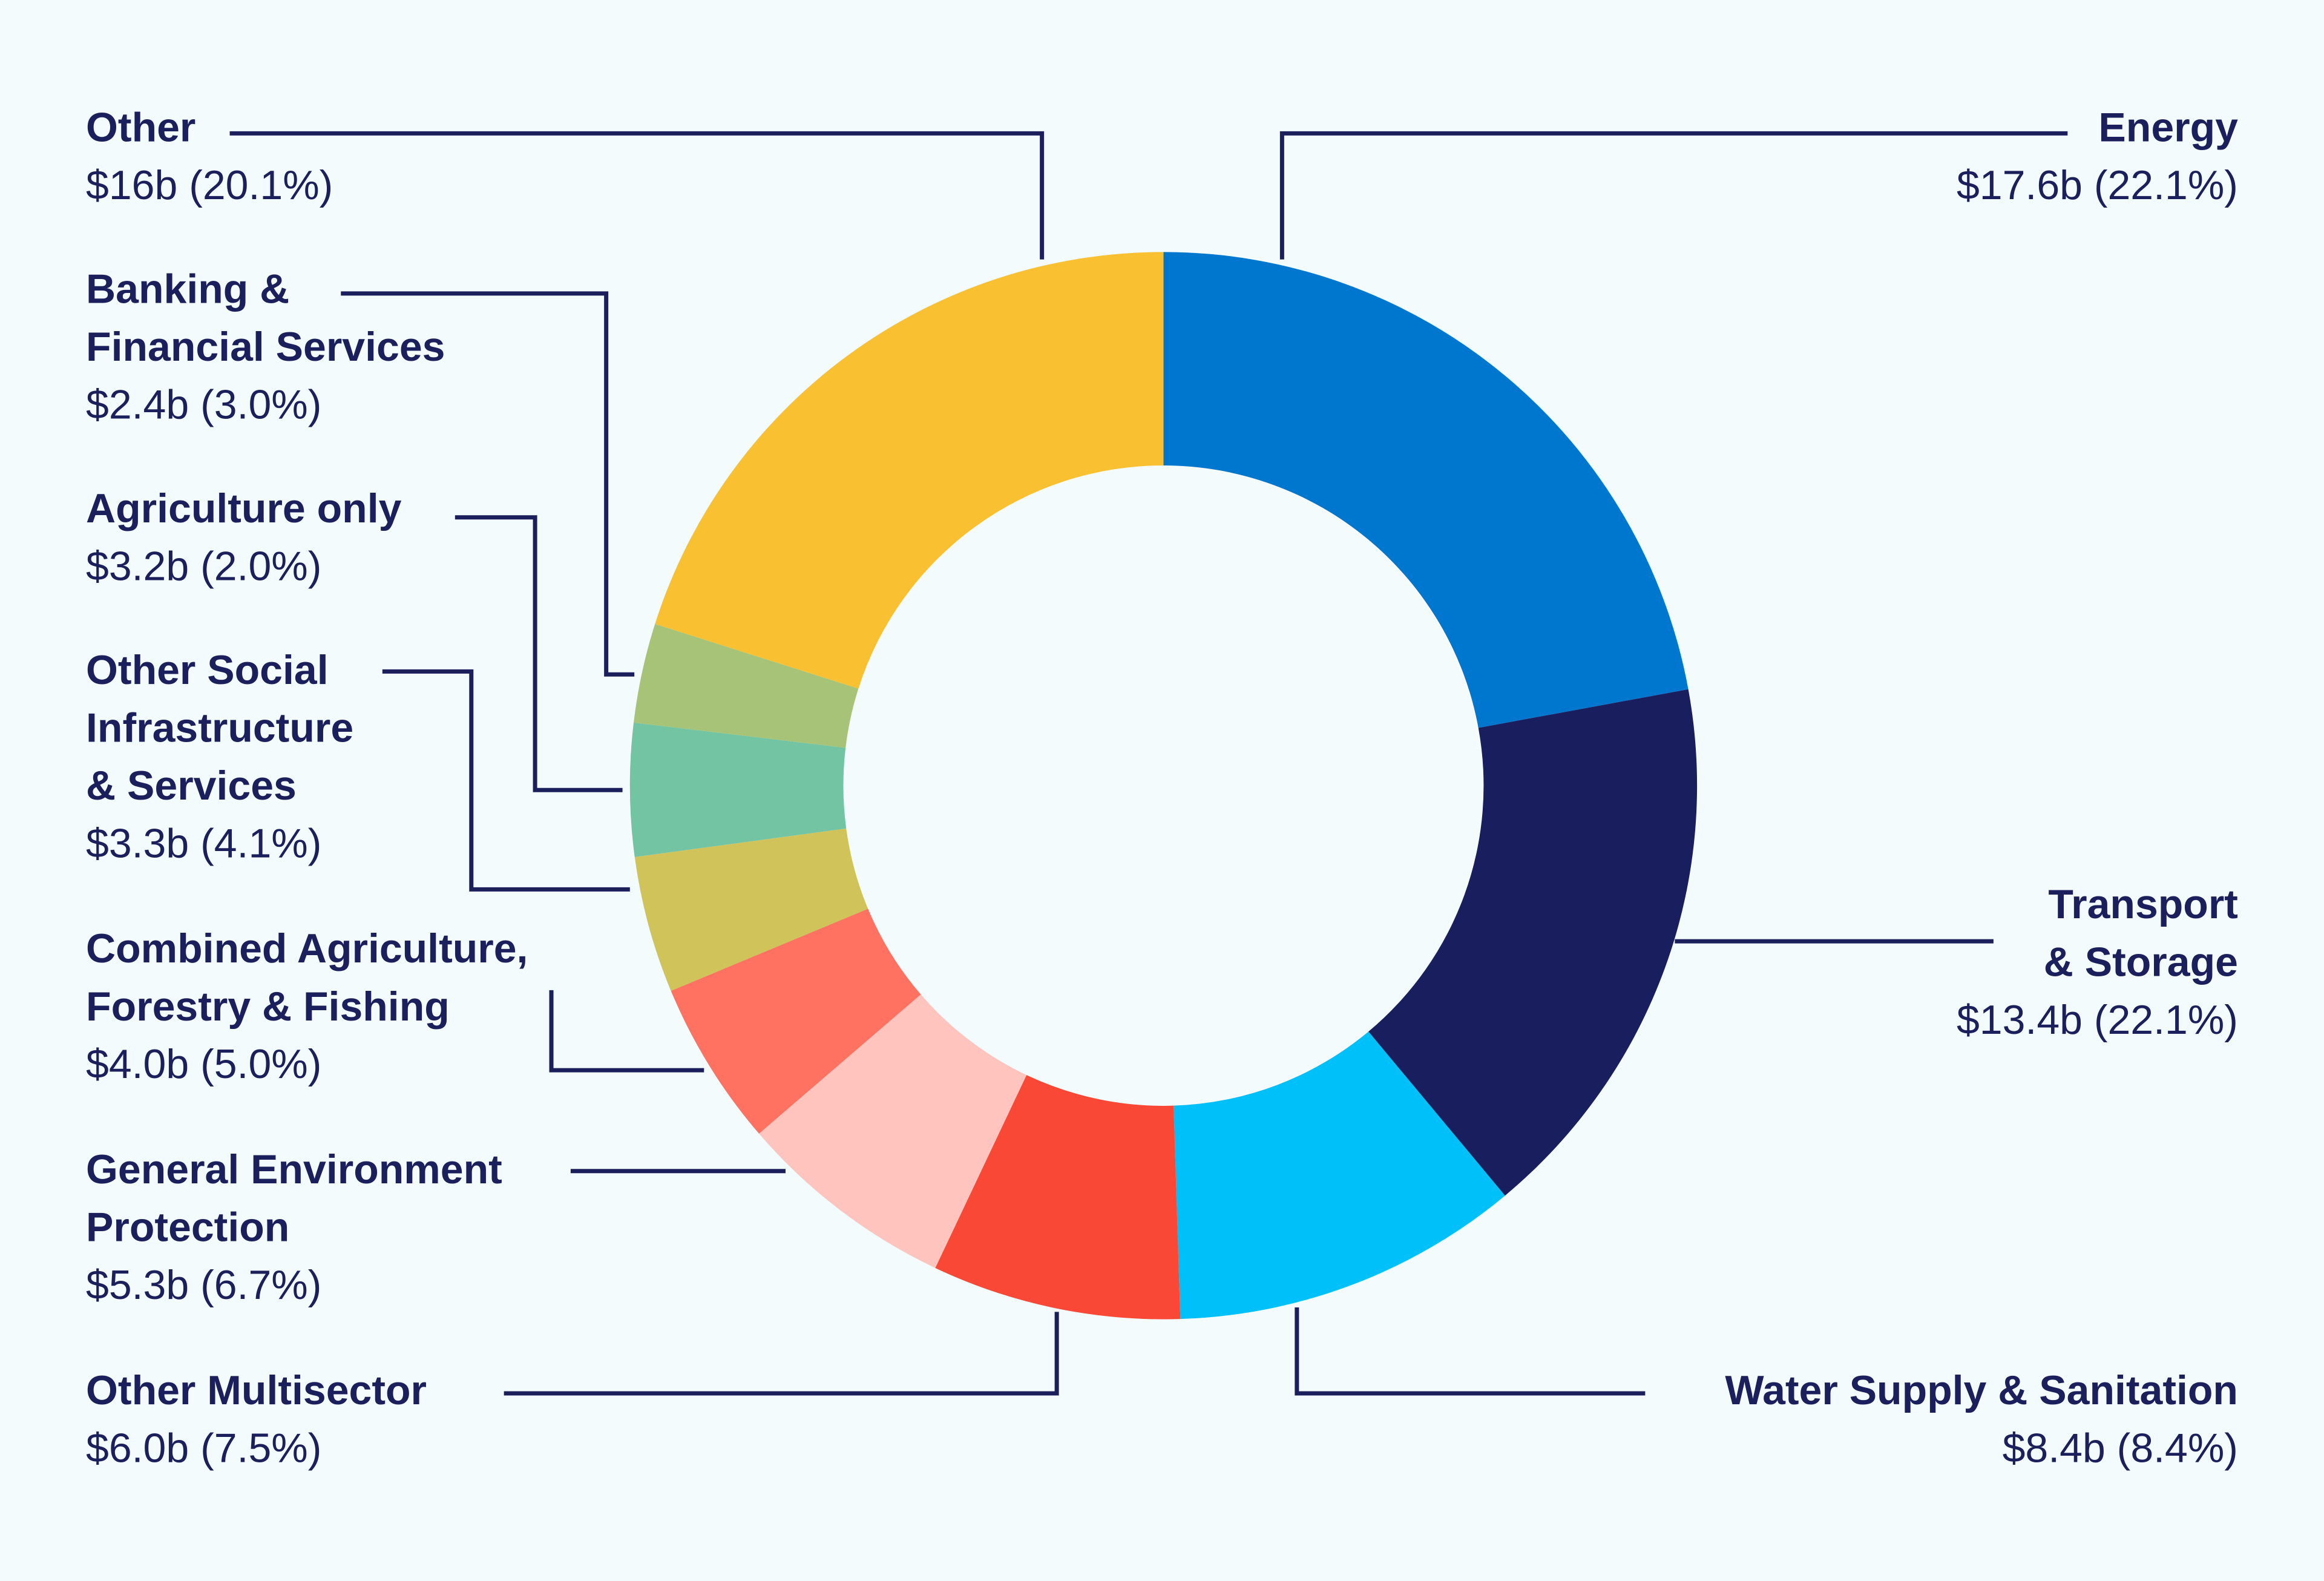  Describe the element at coordinates (203, 1064) in the screenshot. I see `value-label: $4.0b (5.0%)` at that location.